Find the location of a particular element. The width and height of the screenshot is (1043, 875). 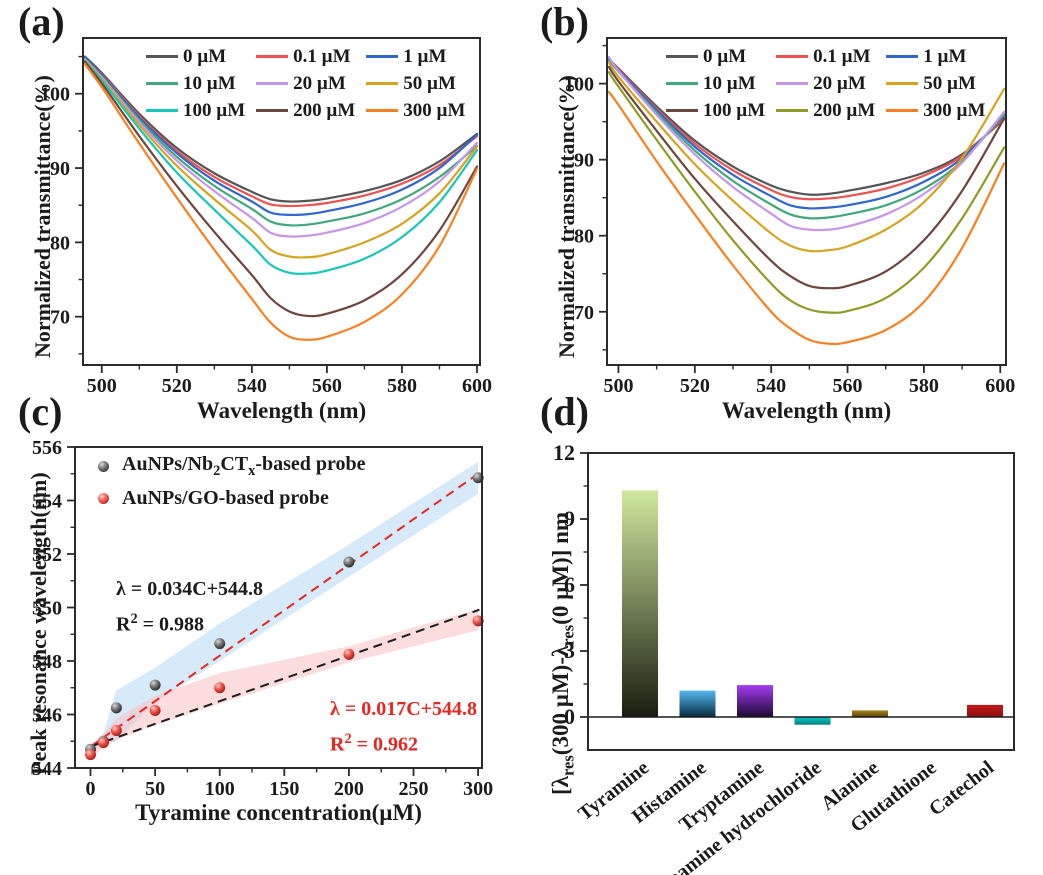

bar-Alanine is located at coordinates (870, 713).